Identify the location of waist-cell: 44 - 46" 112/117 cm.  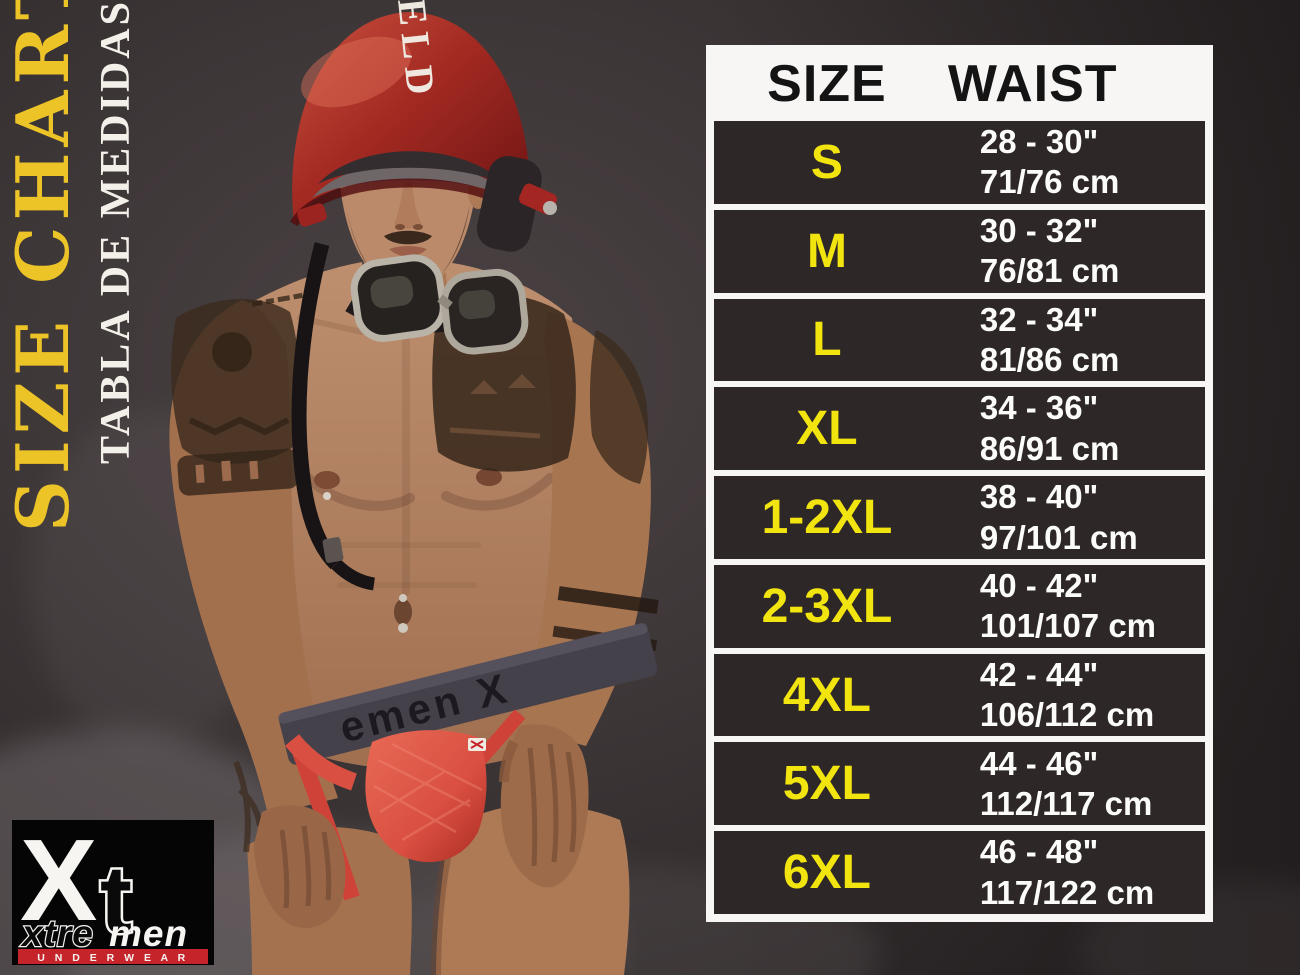
(1072, 783).